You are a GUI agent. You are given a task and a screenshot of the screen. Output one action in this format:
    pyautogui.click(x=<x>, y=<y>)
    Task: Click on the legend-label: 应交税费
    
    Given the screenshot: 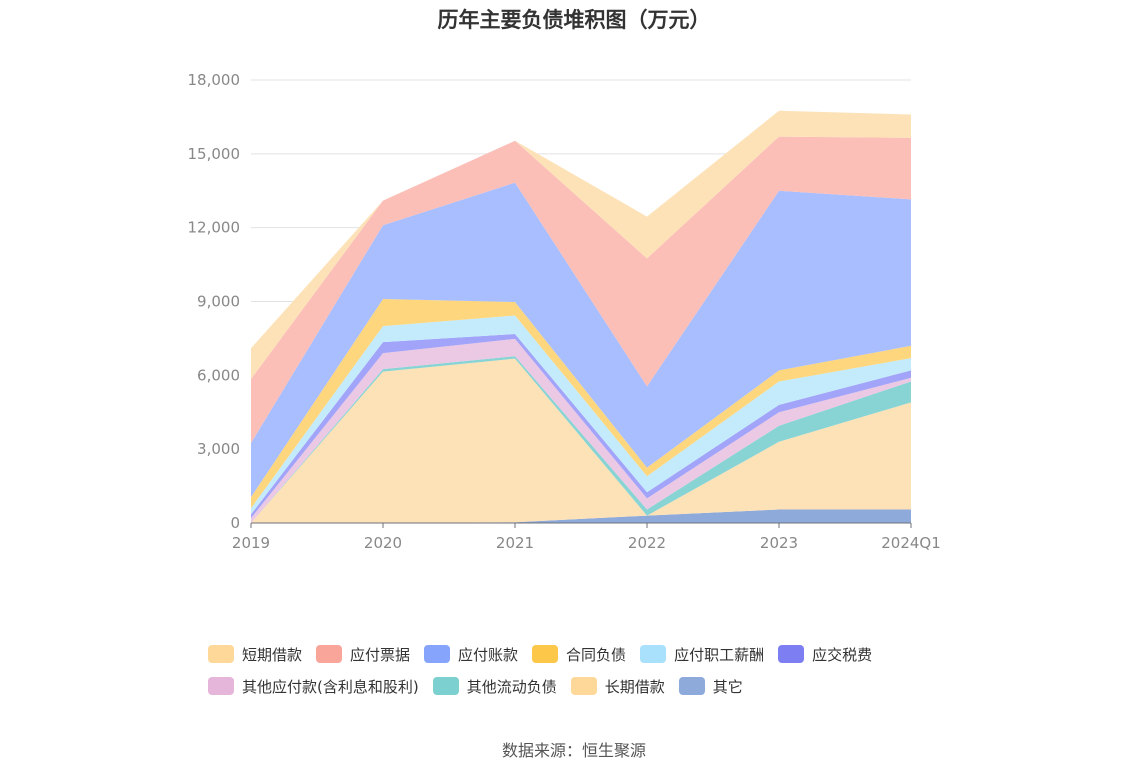 What is the action you would take?
    pyautogui.click(x=842, y=654)
    